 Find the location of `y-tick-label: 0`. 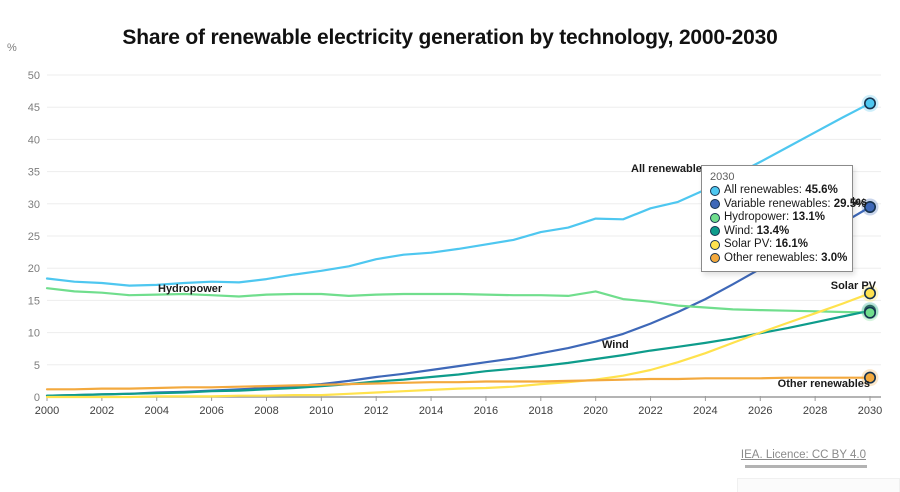

y-tick-label: 0 is located at coordinates (37, 398).